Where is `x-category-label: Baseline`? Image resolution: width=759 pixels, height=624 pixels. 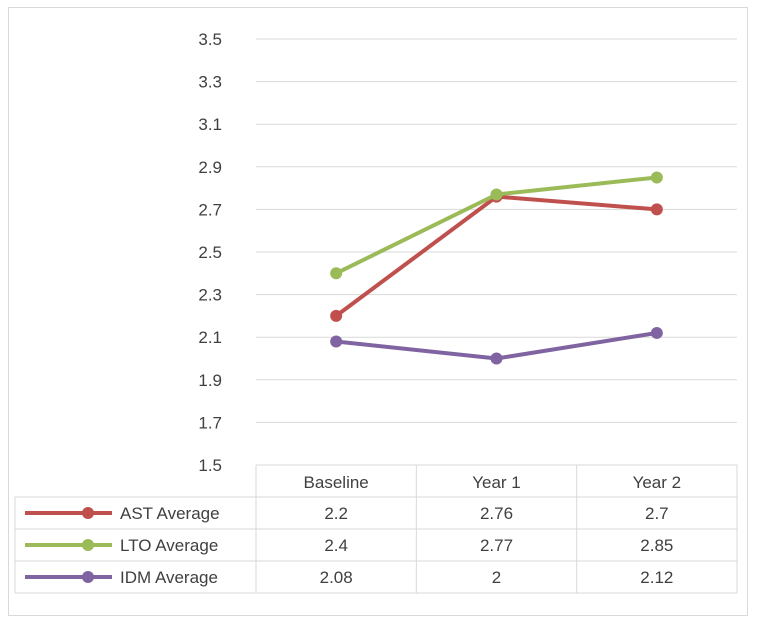 x-category-label: Baseline is located at coordinates (336, 482).